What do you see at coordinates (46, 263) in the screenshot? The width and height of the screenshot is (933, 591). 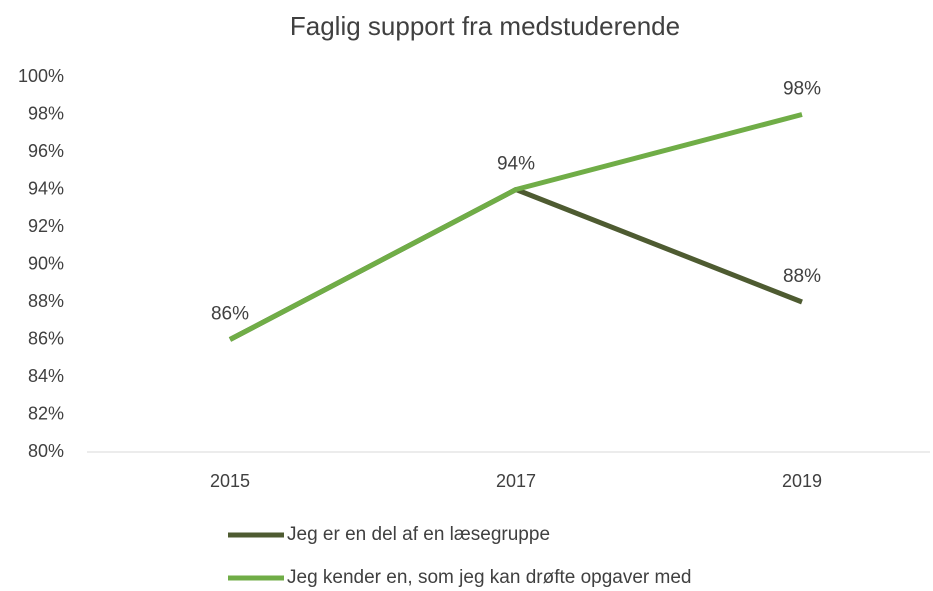 I see `y-tick-label: 90%` at bounding box center [46, 263].